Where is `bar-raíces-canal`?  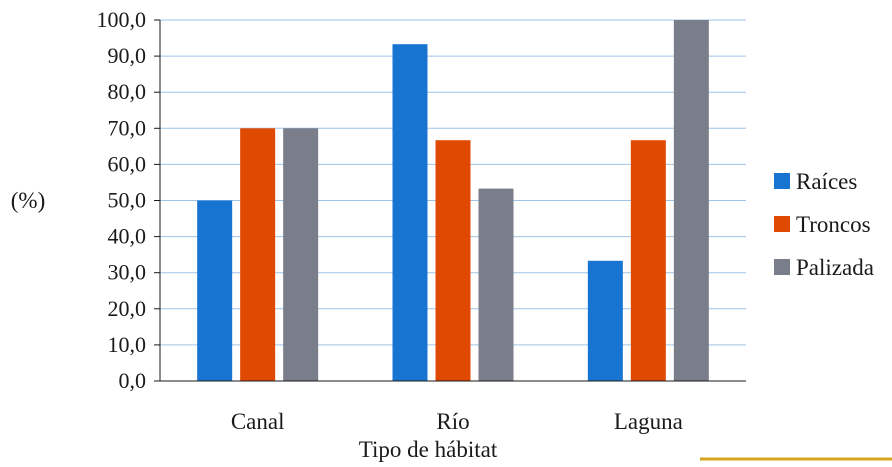 bar-raíces-canal is located at coordinates (215, 290).